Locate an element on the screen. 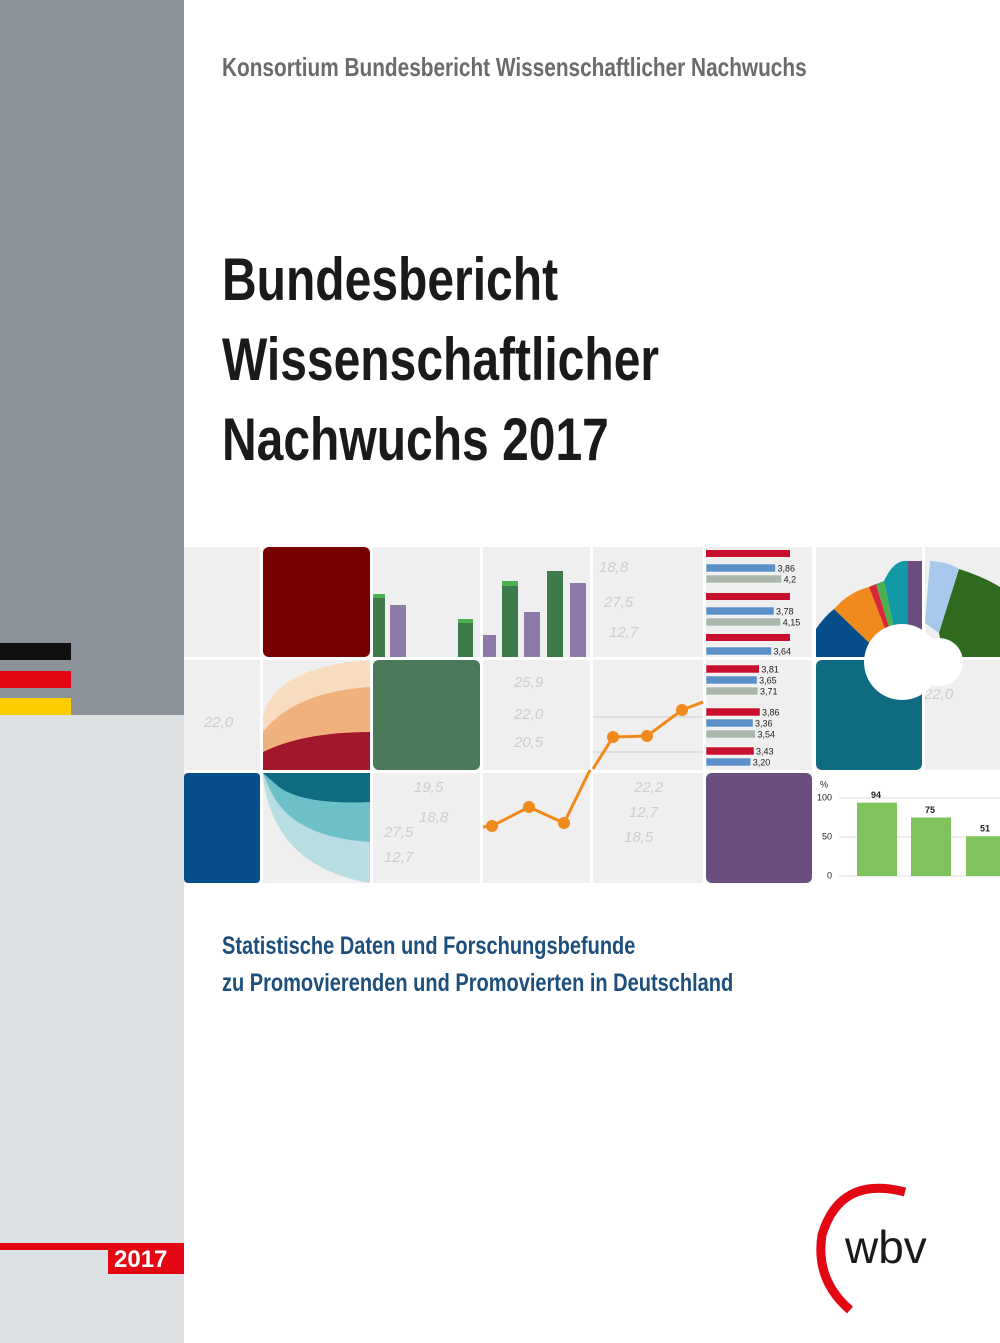  hbar-label: 3,20 is located at coordinates (762, 762).